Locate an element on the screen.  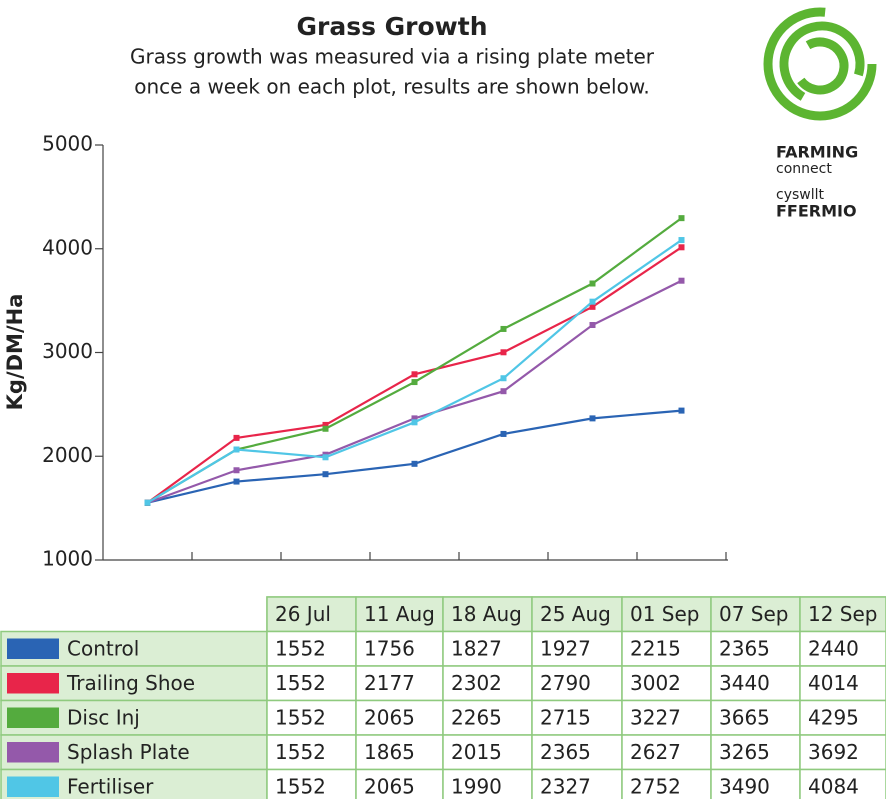
table-value: 3440 is located at coordinates (744, 683).